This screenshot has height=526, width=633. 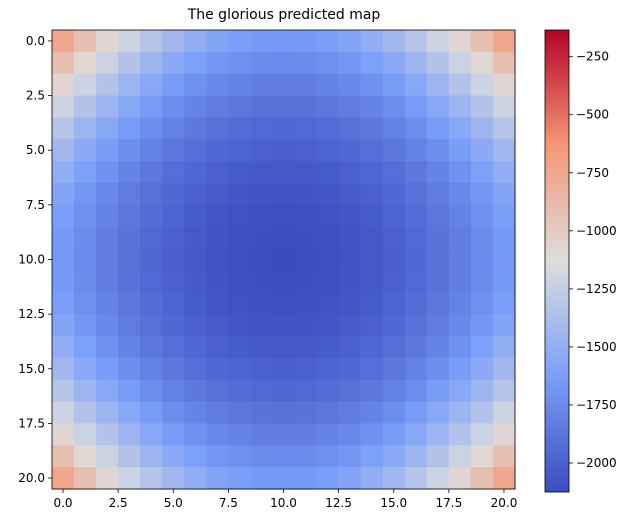 What do you see at coordinates (592, 57) in the screenshot?
I see `colorbar-tick-label: −250` at bounding box center [592, 57].